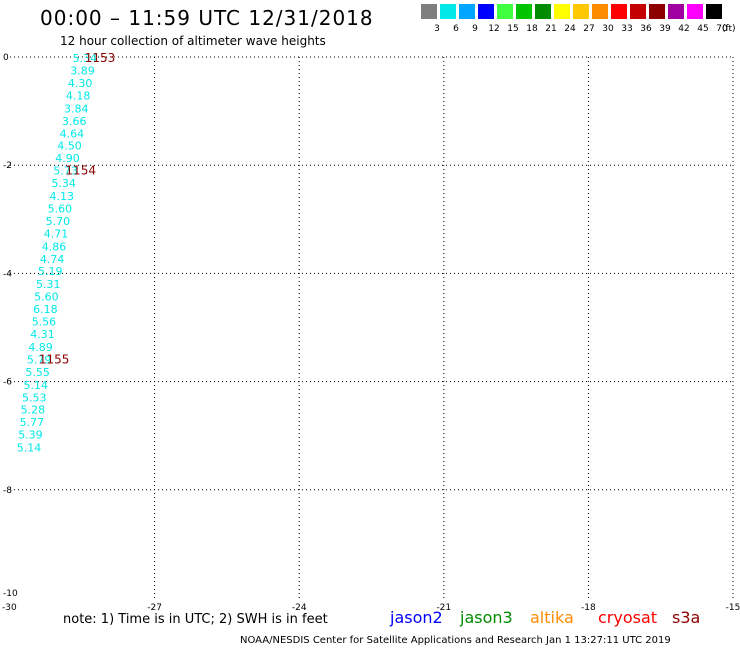 Image resolution: width=740 pixels, height=650 pixels. Describe the element at coordinates (7, 166) in the screenshot. I see `y-tick-label: -2` at that location.